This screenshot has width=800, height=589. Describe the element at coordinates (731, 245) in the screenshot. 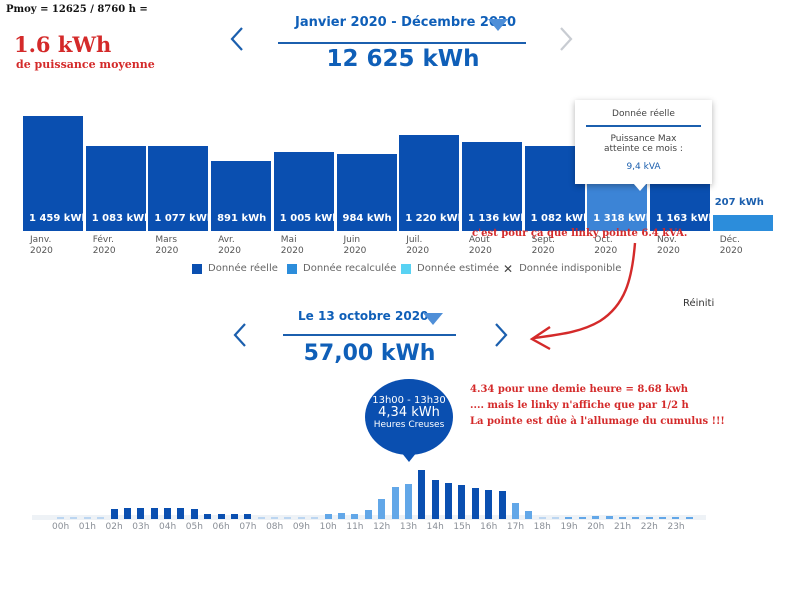

I see `month-axis-label: Déc. 2020` at that location.